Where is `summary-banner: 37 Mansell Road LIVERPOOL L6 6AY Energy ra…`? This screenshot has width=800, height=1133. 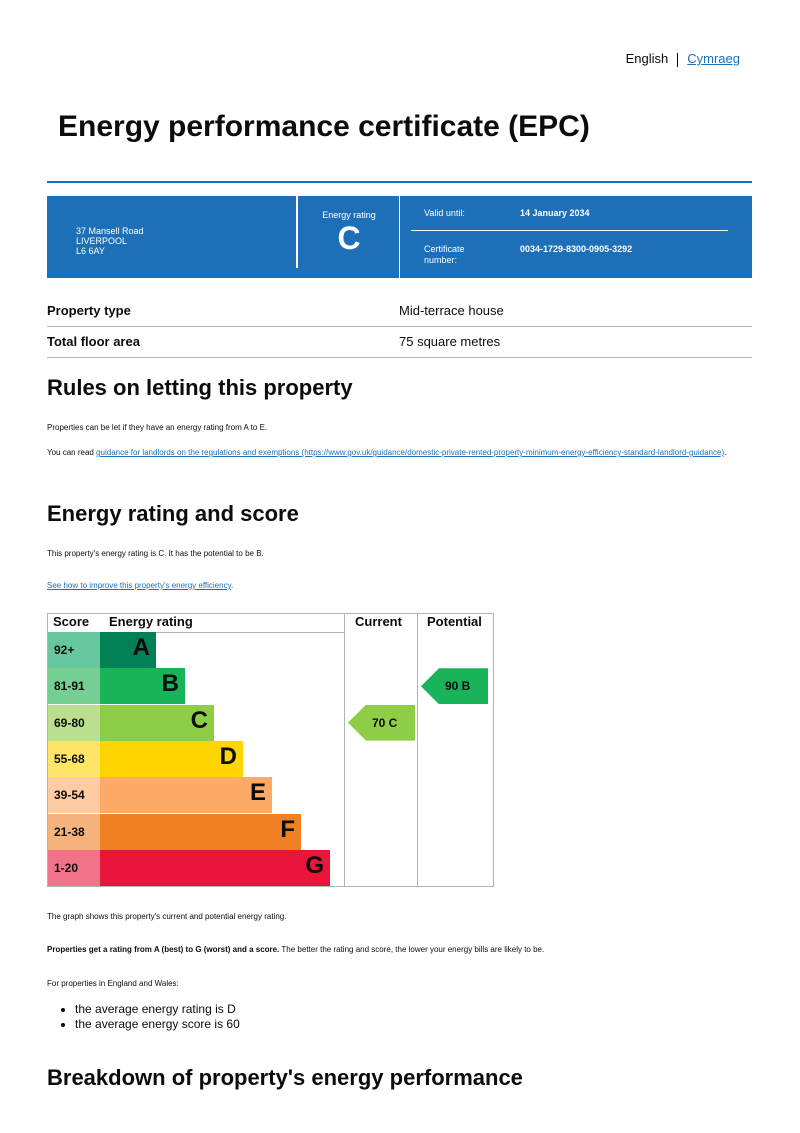 summary-banner: 37 Mansell Road LIVERPOOL L6 6AY Energy ra… is located at coordinates (399, 237).